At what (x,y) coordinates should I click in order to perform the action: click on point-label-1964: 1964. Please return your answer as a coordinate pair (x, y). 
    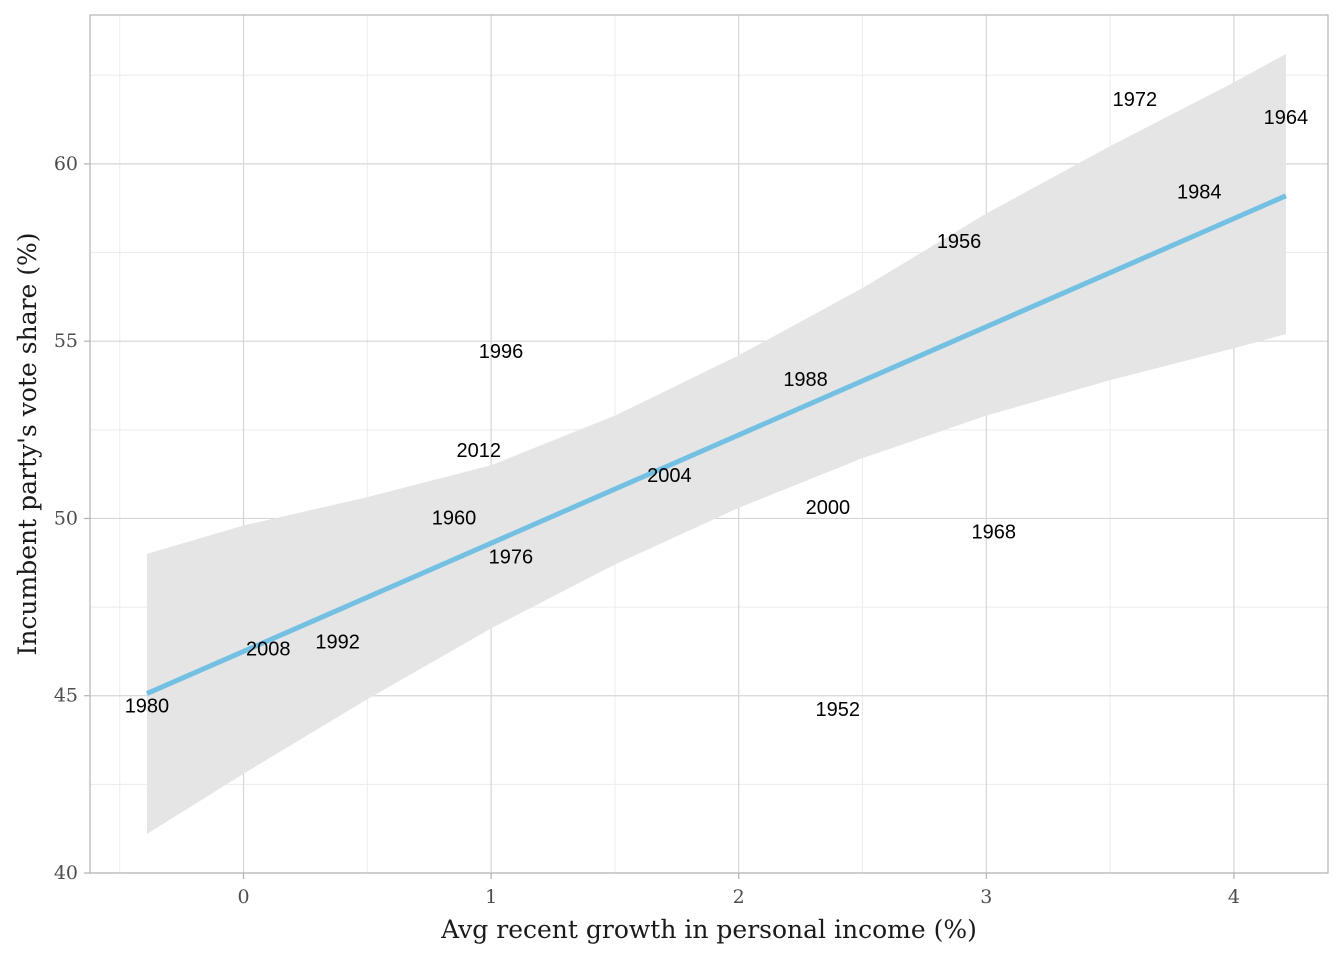
    Looking at the image, I should click on (1286, 118).